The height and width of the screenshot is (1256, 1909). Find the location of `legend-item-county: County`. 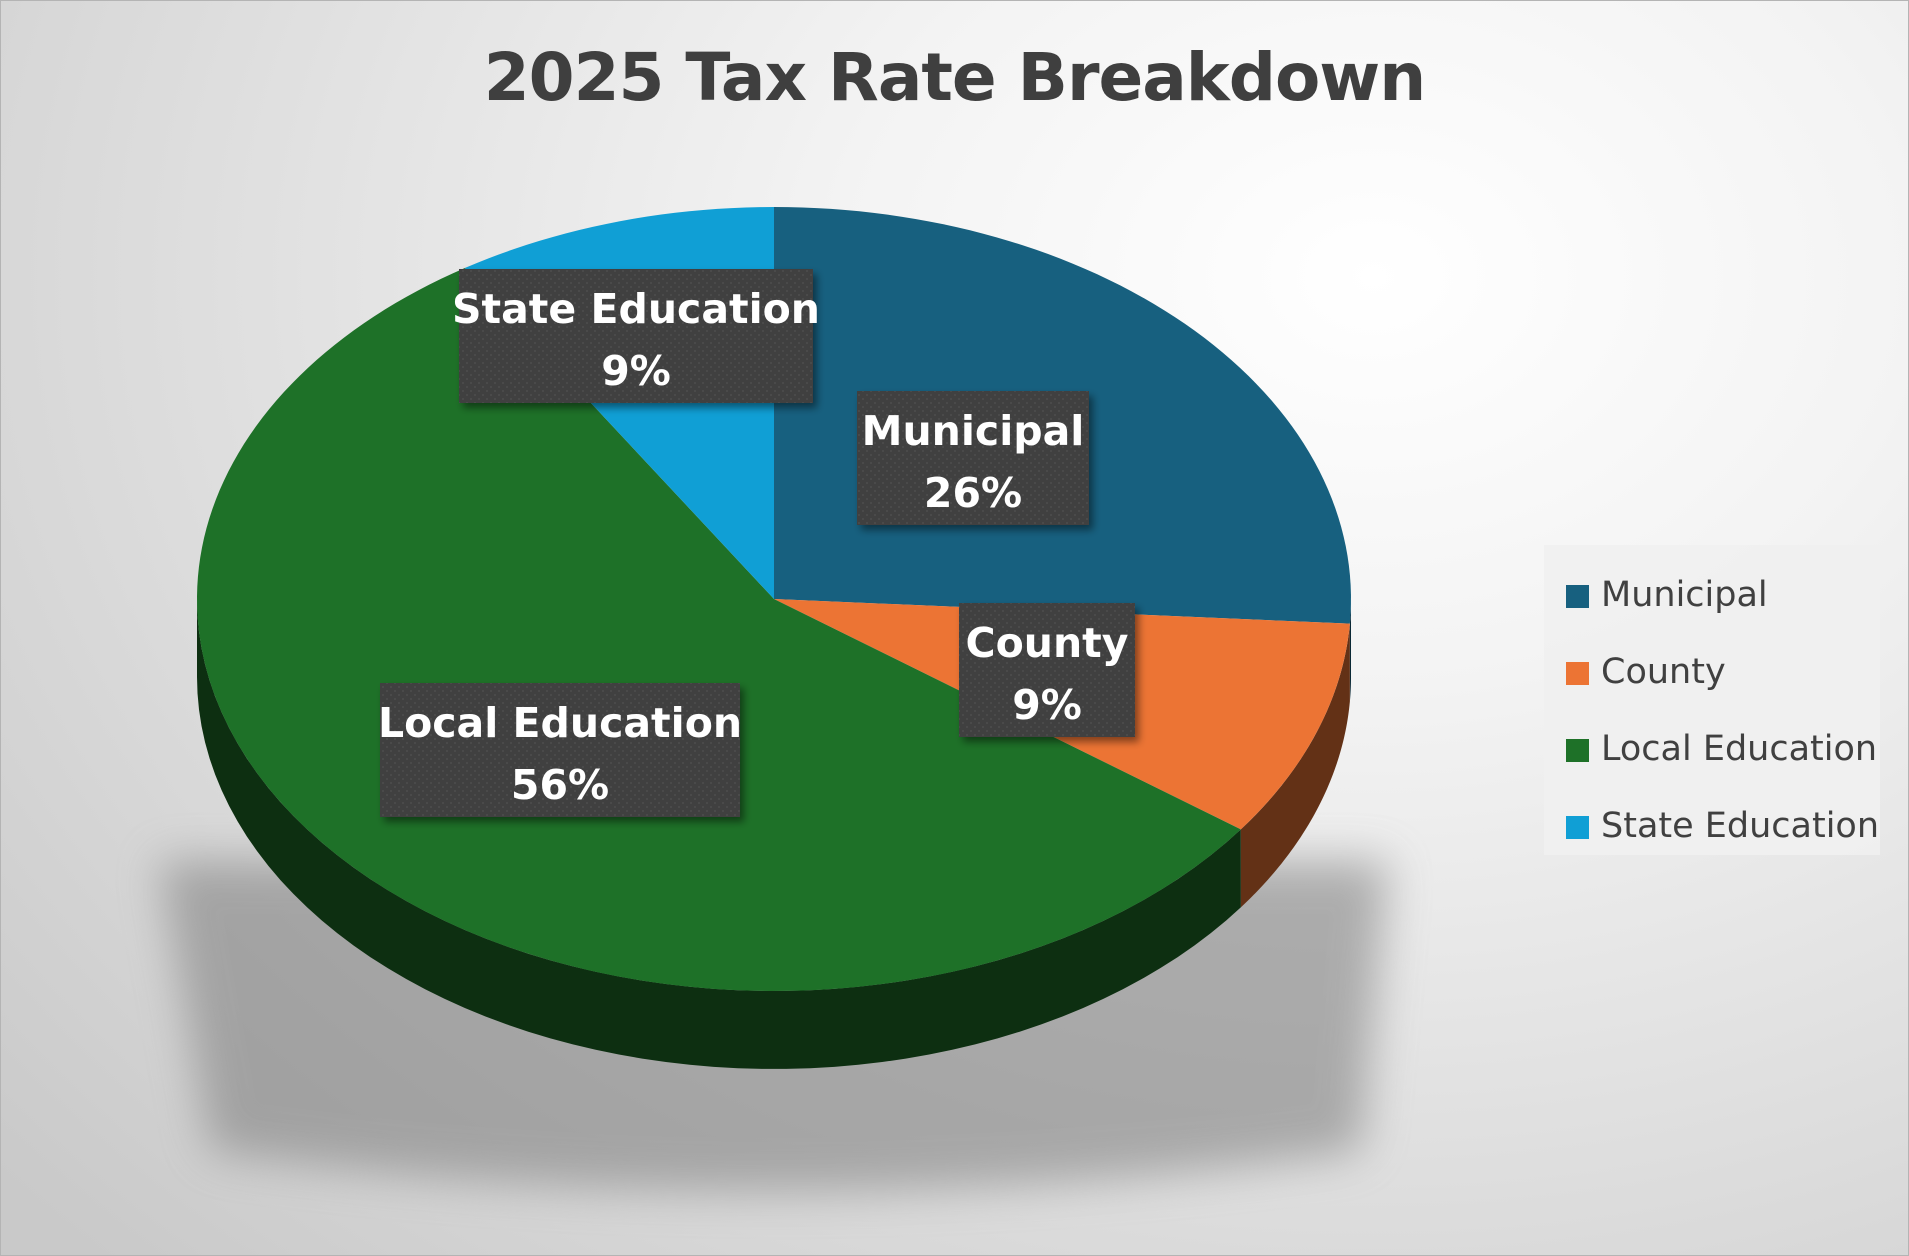

legend-item-county: County is located at coordinates (1712, 676).